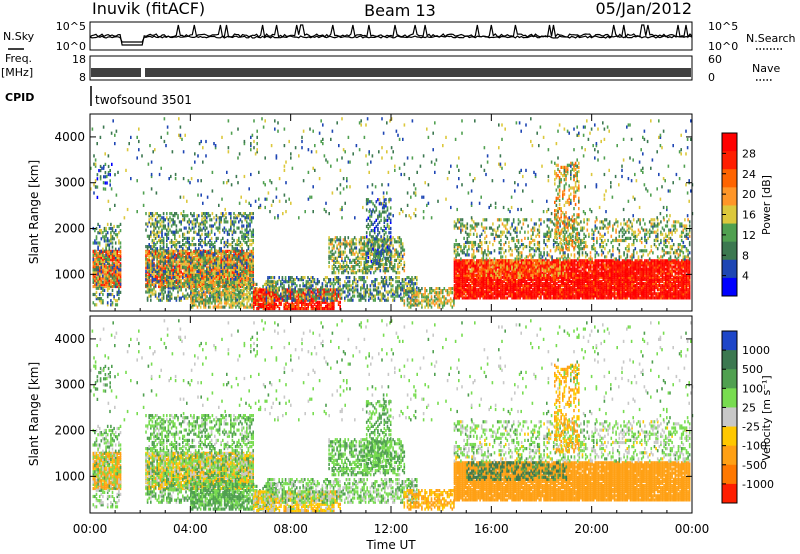  Describe the element at coordinates (79, 59) in the screenshot. I see `freq-tick-top: 18` at that location.